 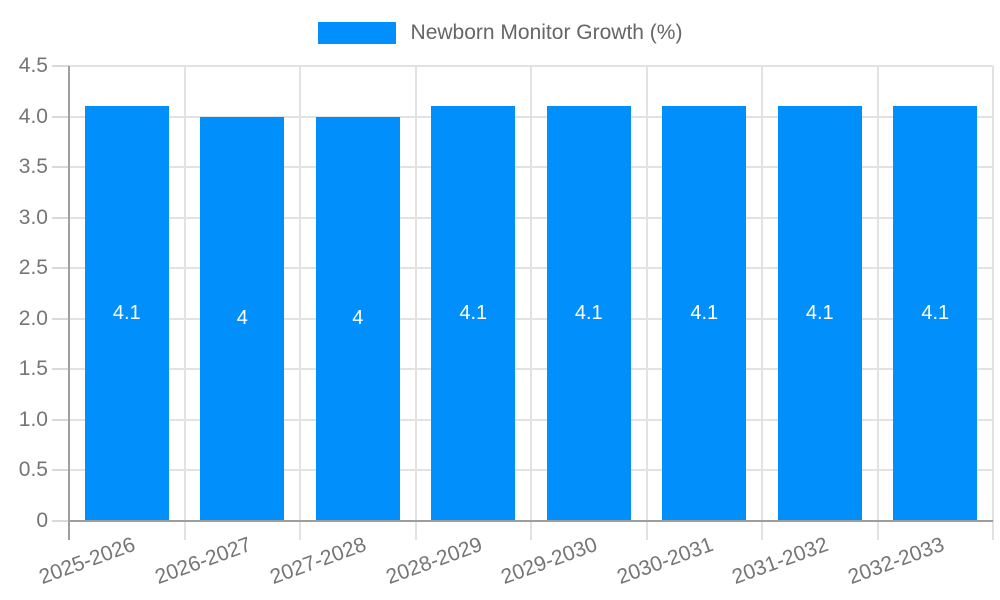 I want to click on y-tick-label: 4.5, so click(x=33, y=65).